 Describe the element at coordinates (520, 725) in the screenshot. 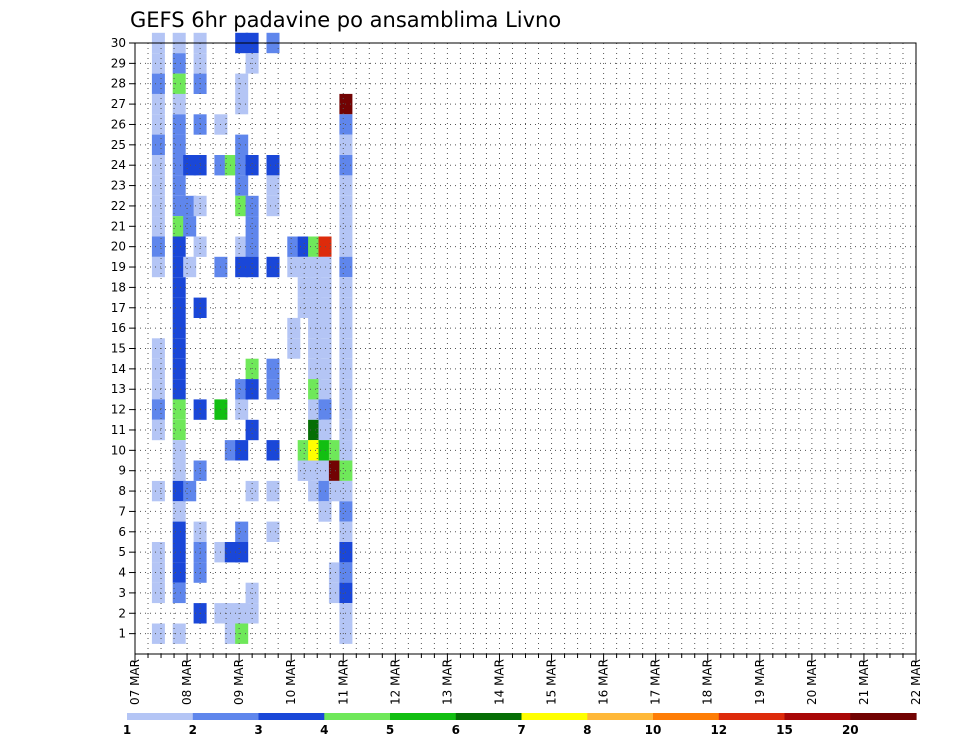

I see `colorbar: 1 2 3 4 5 6 7 8 10 12 15 20` at that location.